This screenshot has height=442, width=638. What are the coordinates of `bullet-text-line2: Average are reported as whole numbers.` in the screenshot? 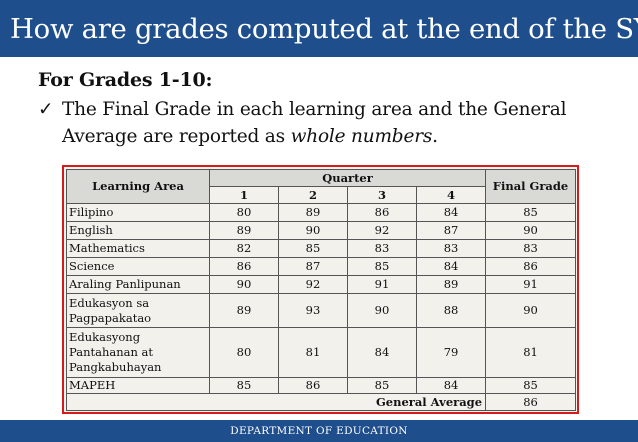 It's located at (250, 136).